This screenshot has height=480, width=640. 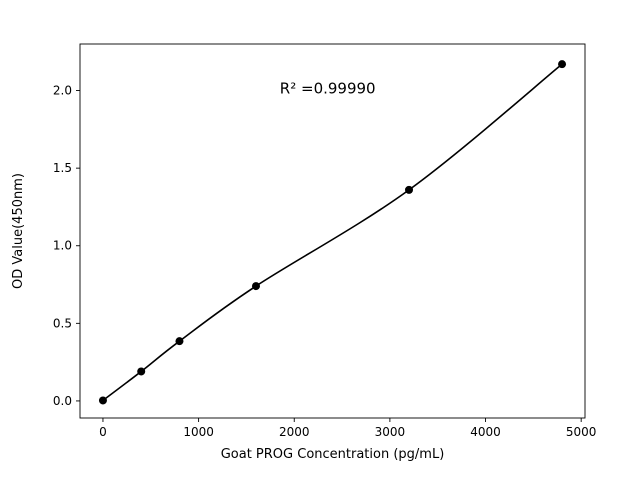 What do you see at coordinates (328, 89) in the screenshot?
I see `r-squared-annotation: R² =0.99990` at bounding box center [328, 89].